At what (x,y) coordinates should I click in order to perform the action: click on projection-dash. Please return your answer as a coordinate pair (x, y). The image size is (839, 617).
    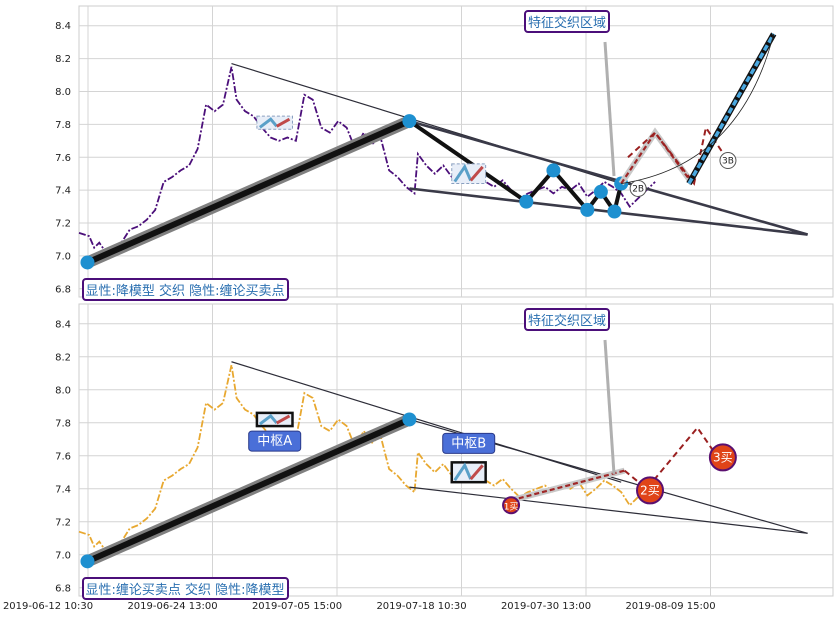
    Looking at the image, I should click on (669, 458).